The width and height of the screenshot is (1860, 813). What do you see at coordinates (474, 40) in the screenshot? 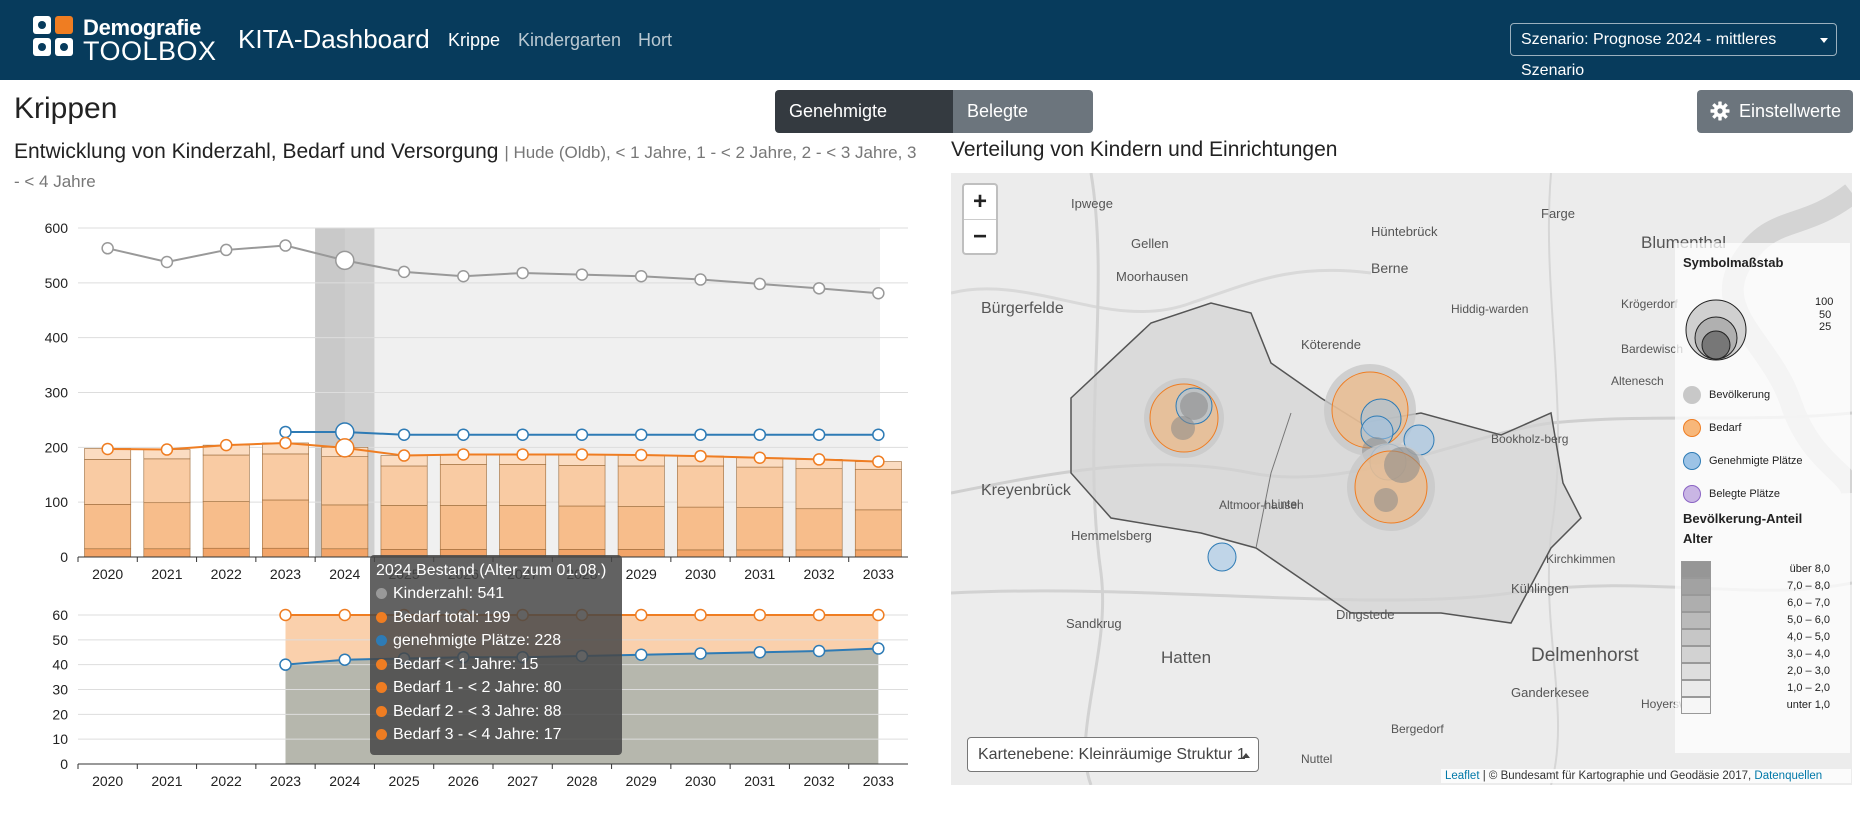
I see `nav-link-krippe: Krippe` at bounding box center [474, 40].